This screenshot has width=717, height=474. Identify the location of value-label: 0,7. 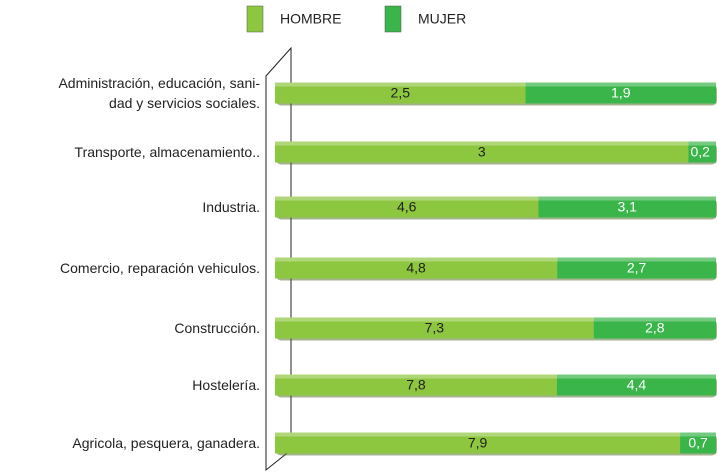
(698, 443).